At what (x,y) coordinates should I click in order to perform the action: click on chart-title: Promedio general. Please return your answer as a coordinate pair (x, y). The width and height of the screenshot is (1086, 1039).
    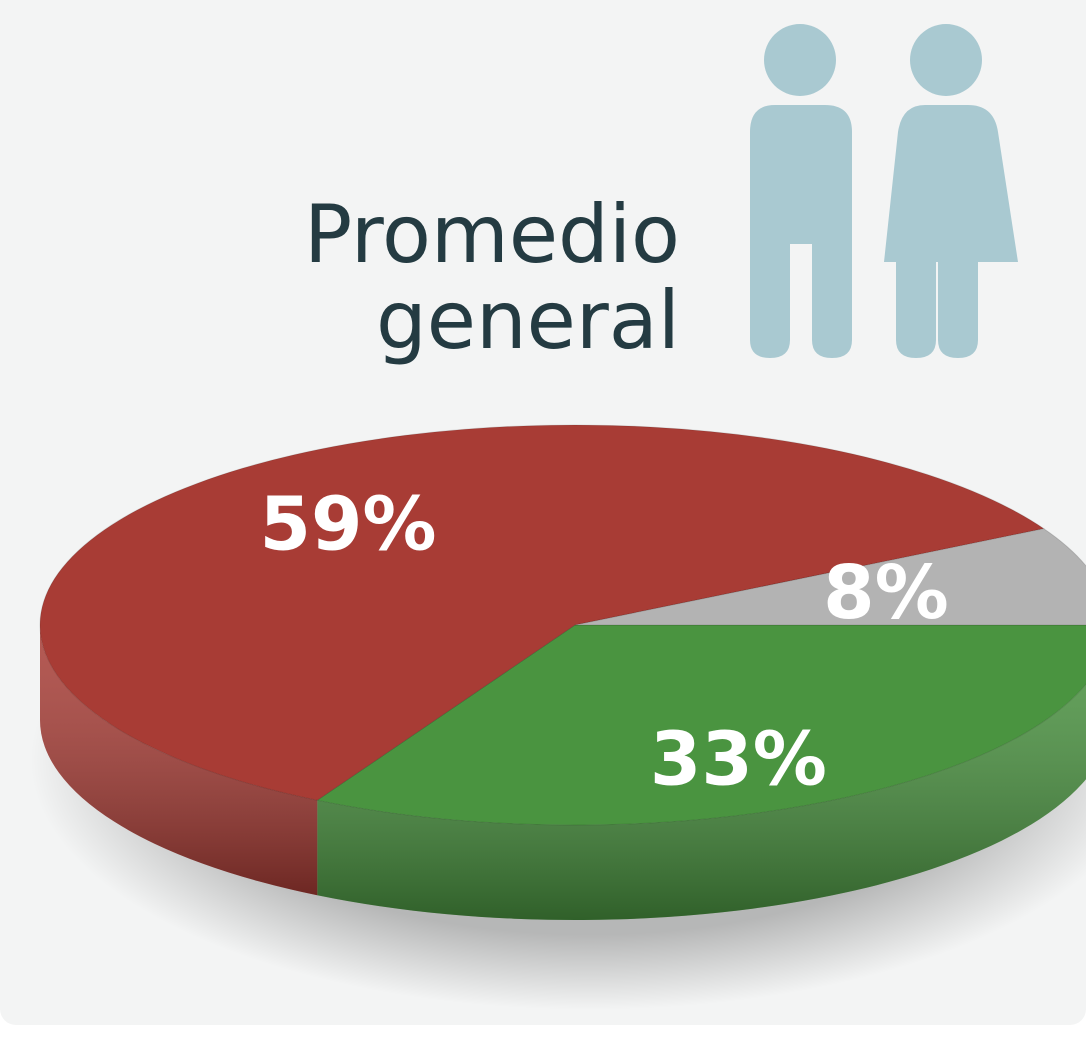
    Looking at the image, I should click on (491, 277).